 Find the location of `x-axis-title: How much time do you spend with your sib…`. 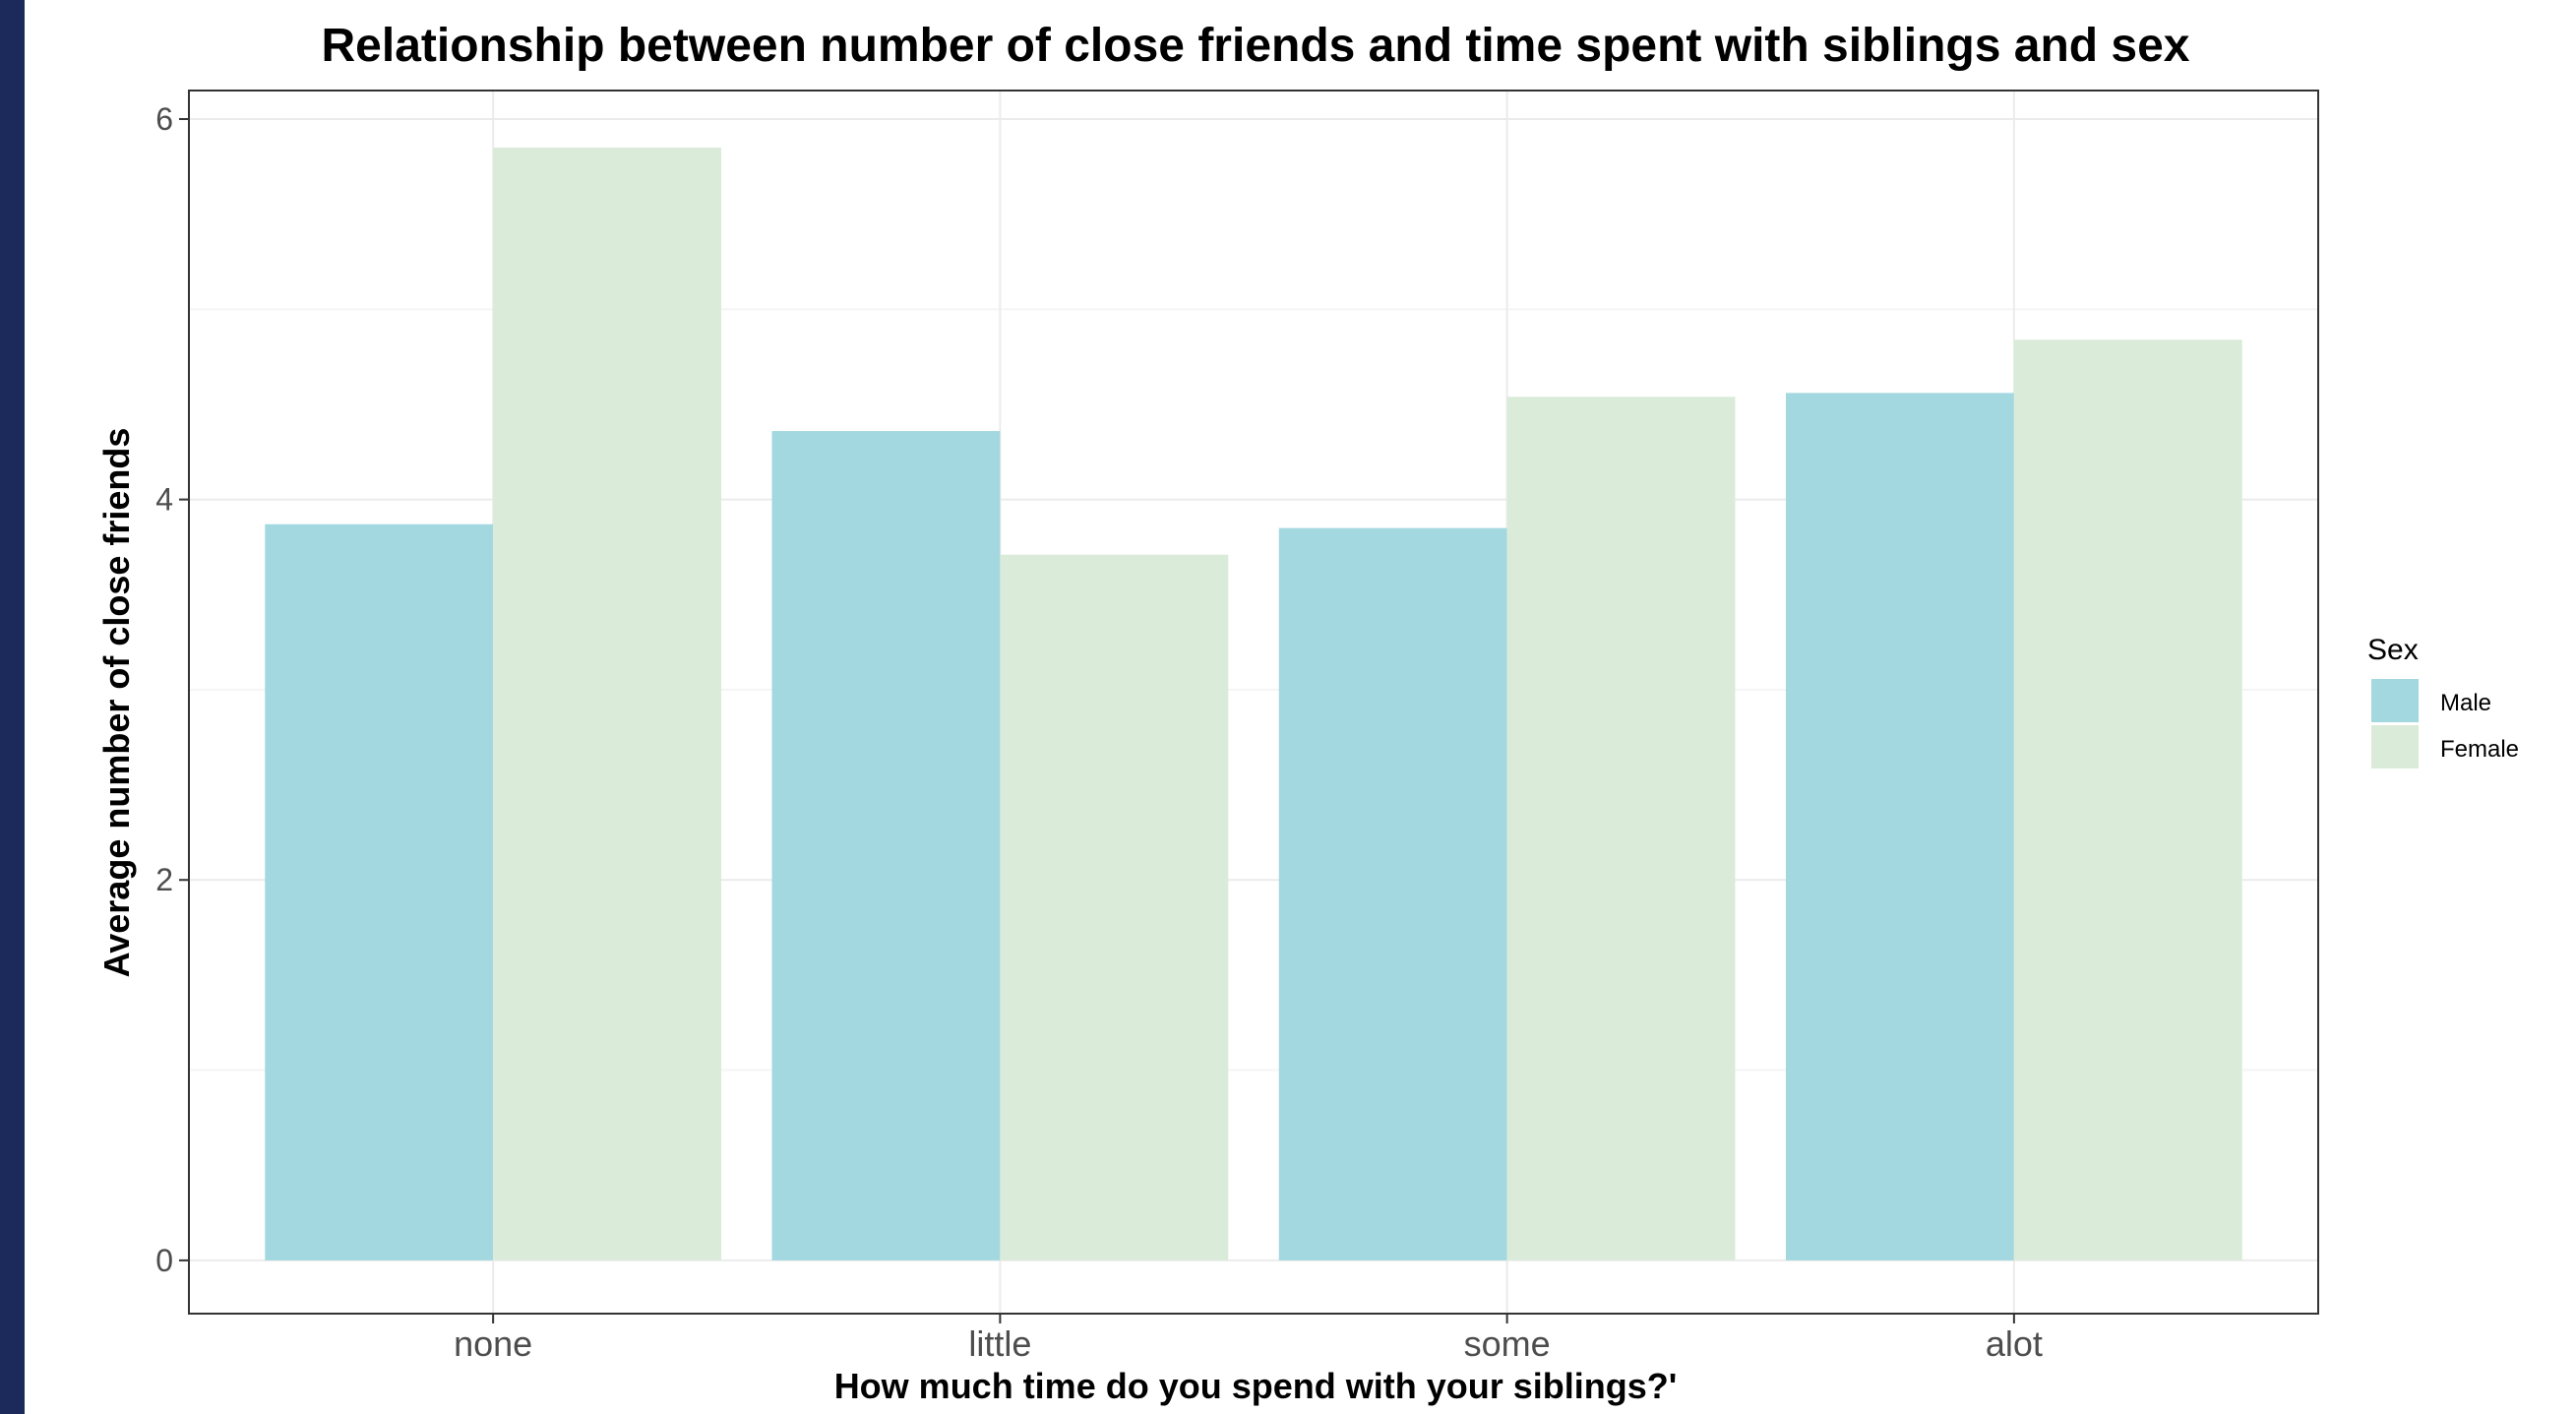

x-axis-title: How much time do you spend with your sib… is located at coordinates (1256, 1386).